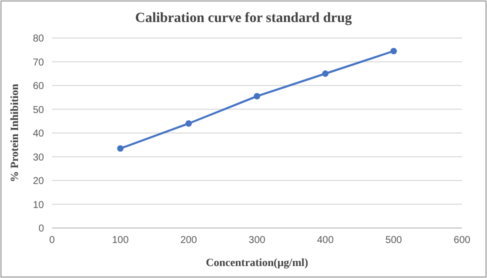 The height and width of the screenshot is (278, 487). I want to click on y-tick-label: 0, so click(41, 229).